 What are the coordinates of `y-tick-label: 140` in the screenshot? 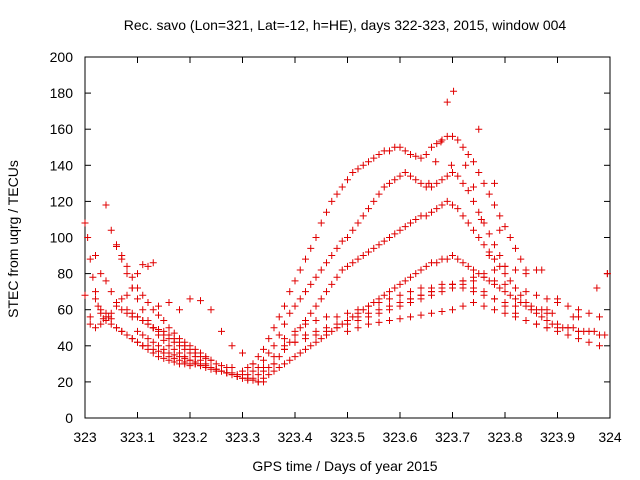 It's located at (62, 165).